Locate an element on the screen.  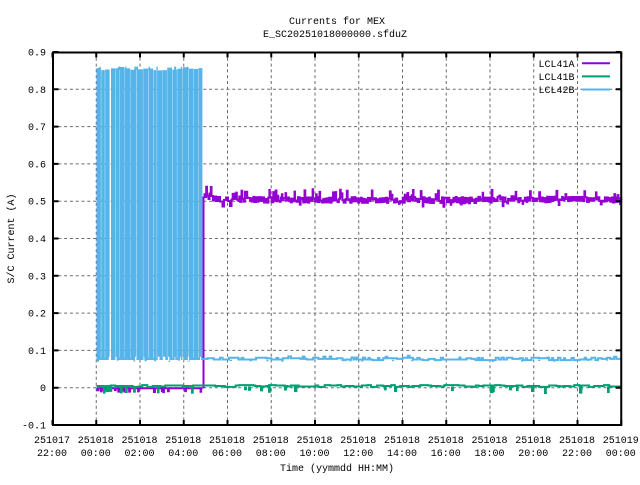
svg-text: LCL42B is located at coordinates (556, 91).